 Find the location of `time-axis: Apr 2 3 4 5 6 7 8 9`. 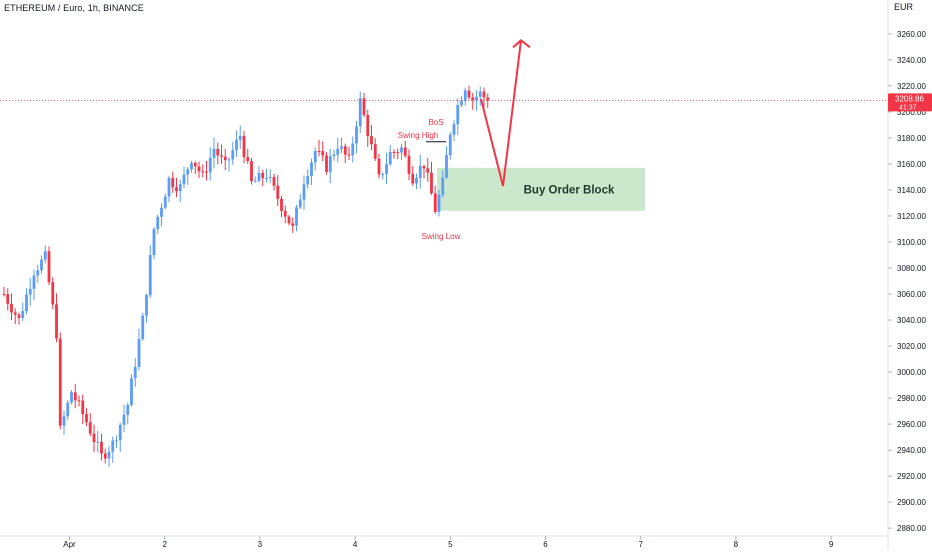

time-axis: Apr 2 3 4 5 6 7 8 9 is located at coordinates (444, 542).